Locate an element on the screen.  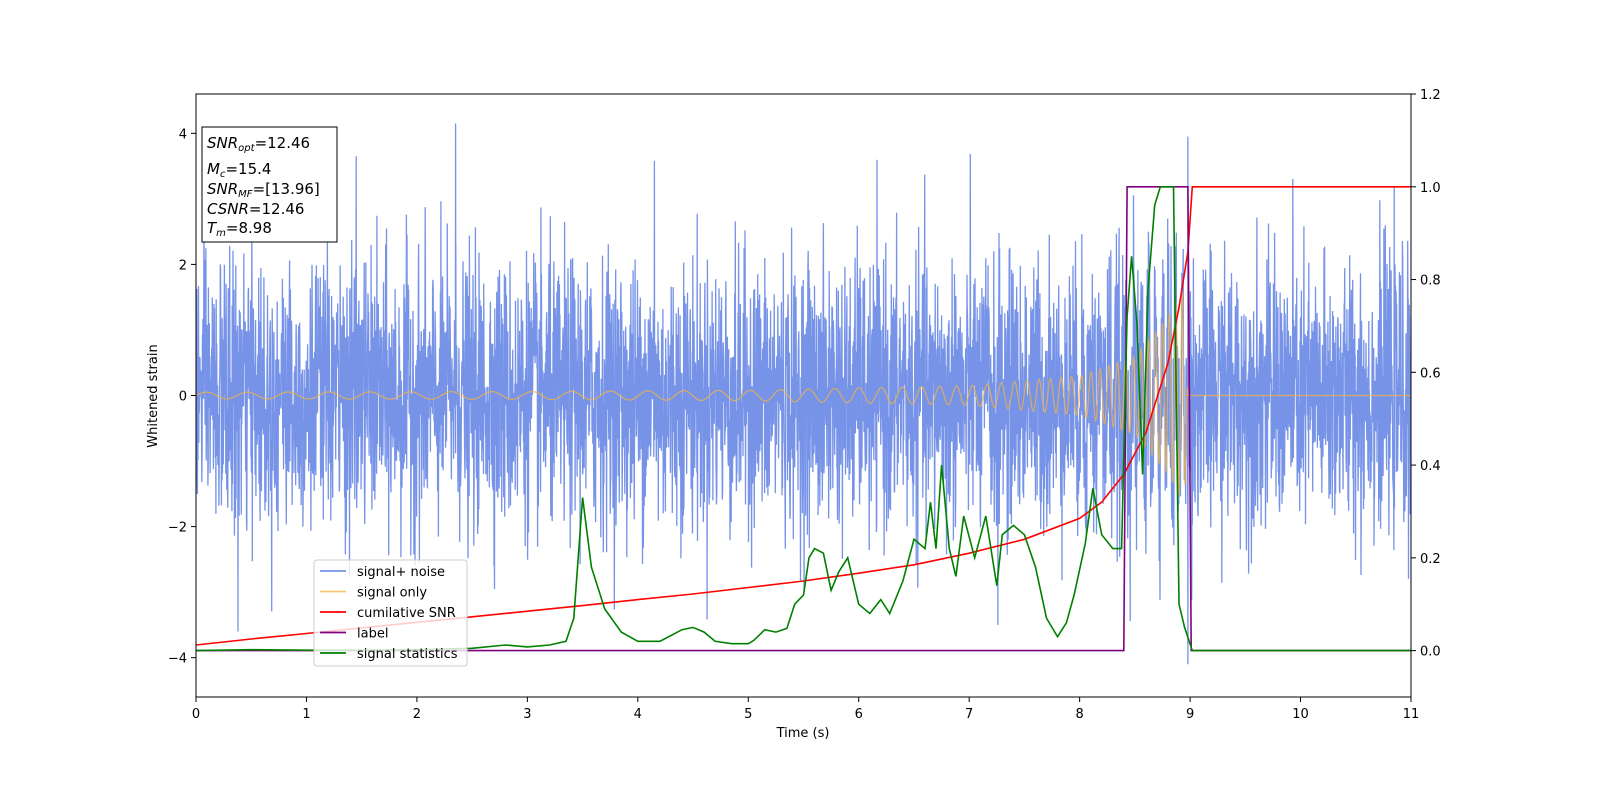
legend-frame is located at coordinates (390, 613).